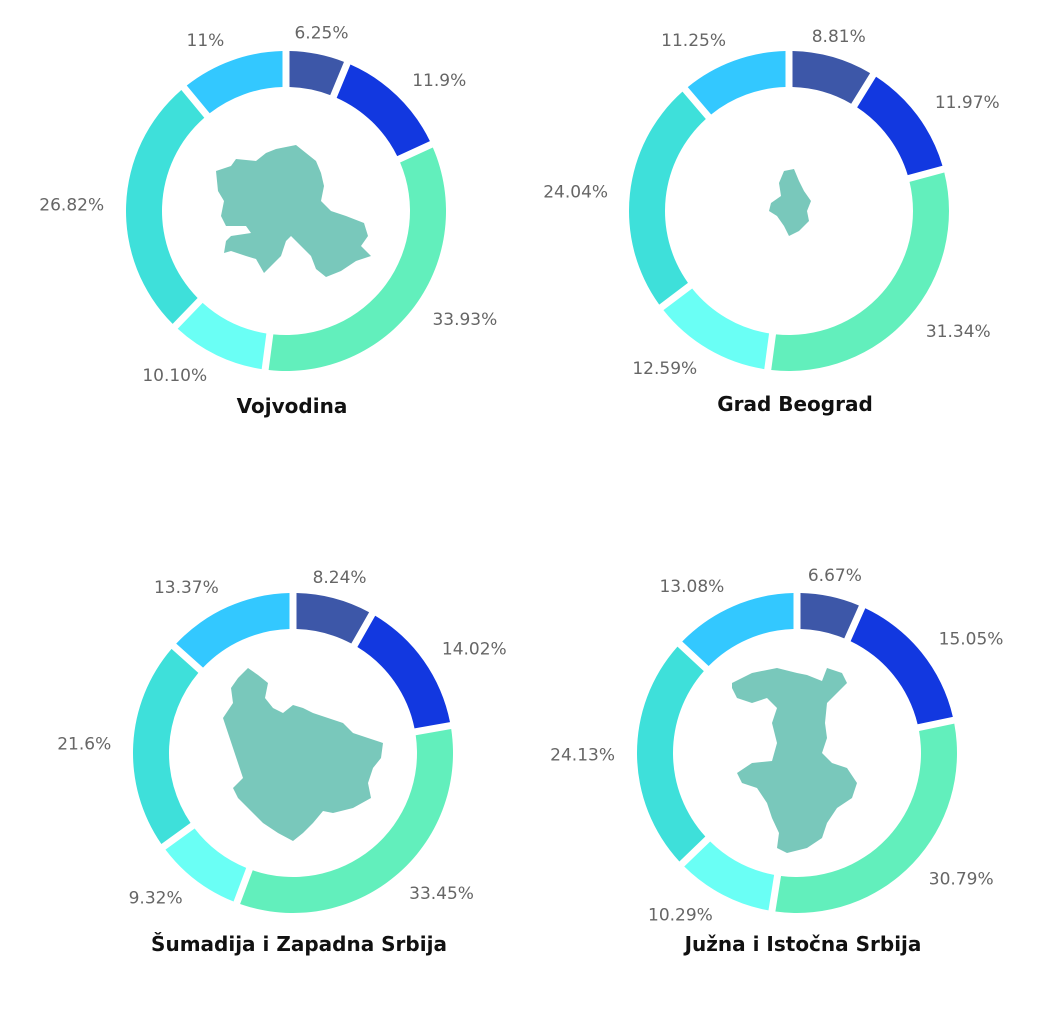 The height and width of the screenshot is (1024, 1059). I want to click on chart-title: Južna i Istočna Srbija, so click(802, 944).